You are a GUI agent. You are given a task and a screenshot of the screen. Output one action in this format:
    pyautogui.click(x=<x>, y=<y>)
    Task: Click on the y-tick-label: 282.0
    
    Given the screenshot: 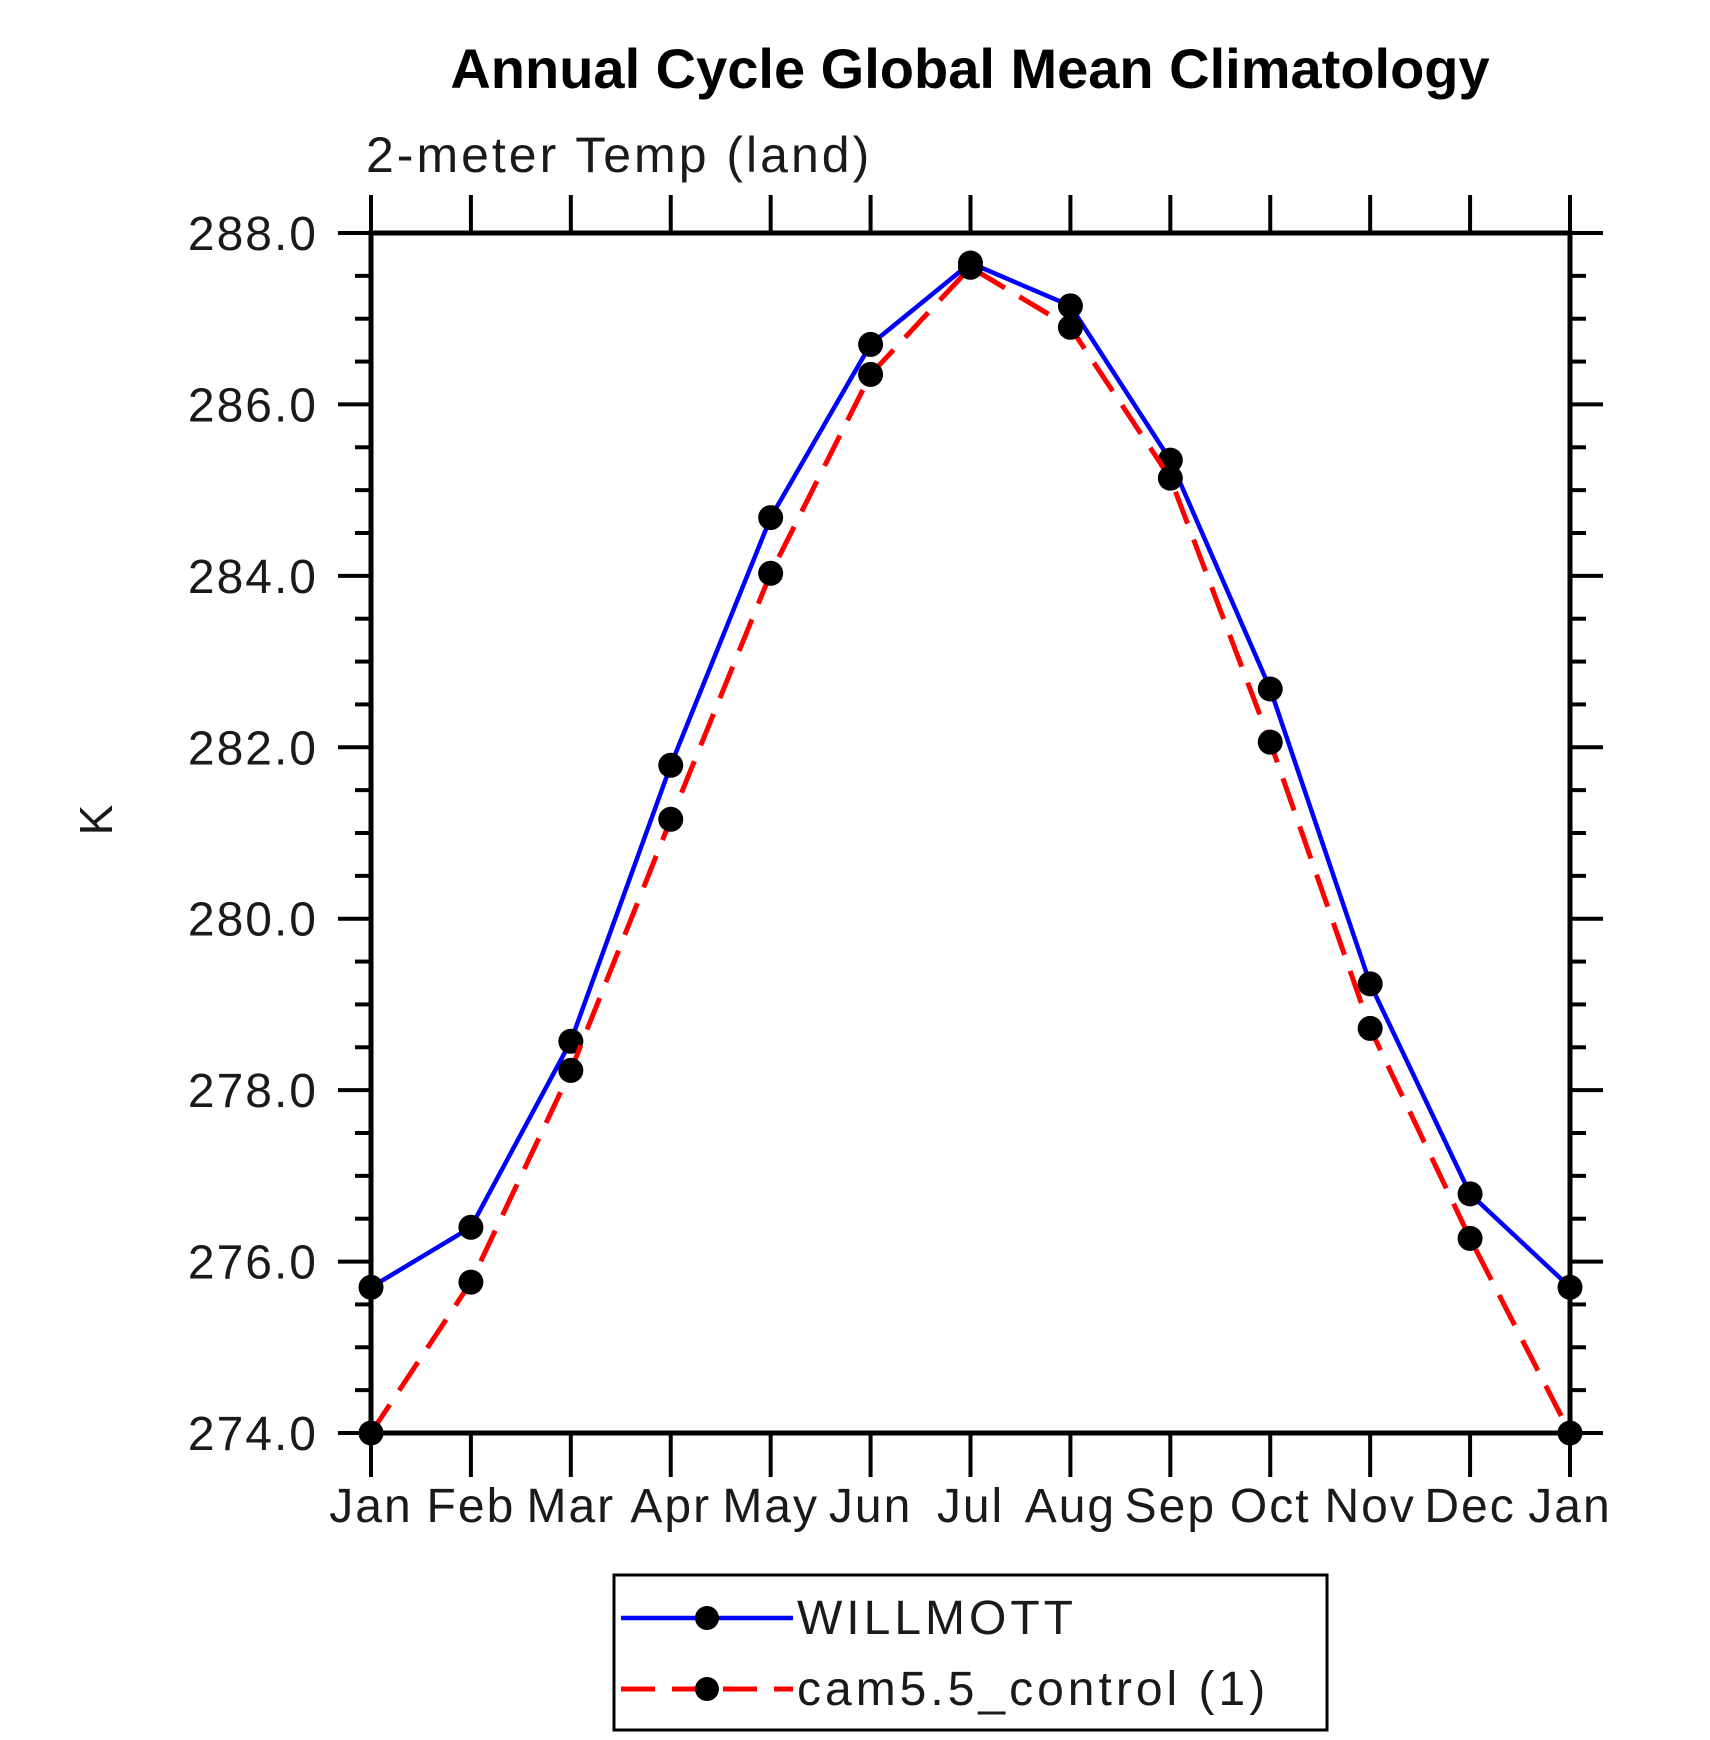 What is the action you would take?
    pyautogui.click(x=253, y=748)
    